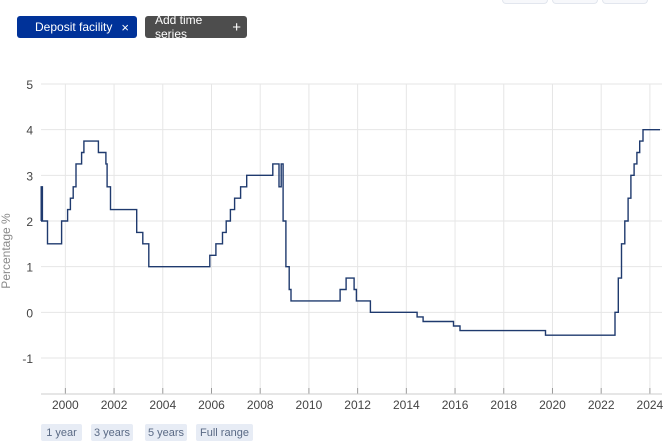  Describe the element at coordinates (29, 222) in the screenshot. I see `y-tick-label: 2` at that location.